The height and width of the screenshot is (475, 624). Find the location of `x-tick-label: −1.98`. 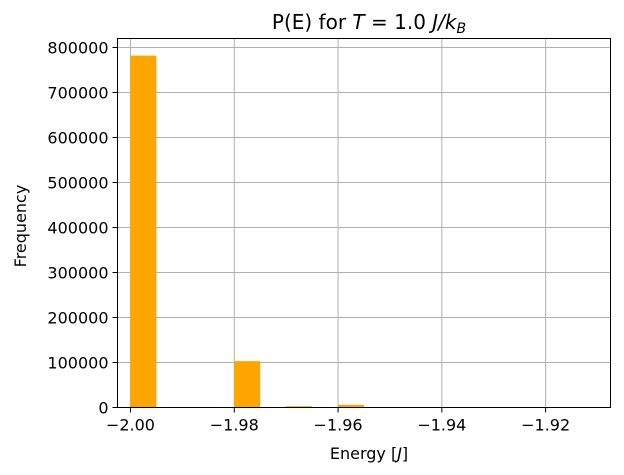

x-tick-label: −1.98 is located at coordinates (234, 425).